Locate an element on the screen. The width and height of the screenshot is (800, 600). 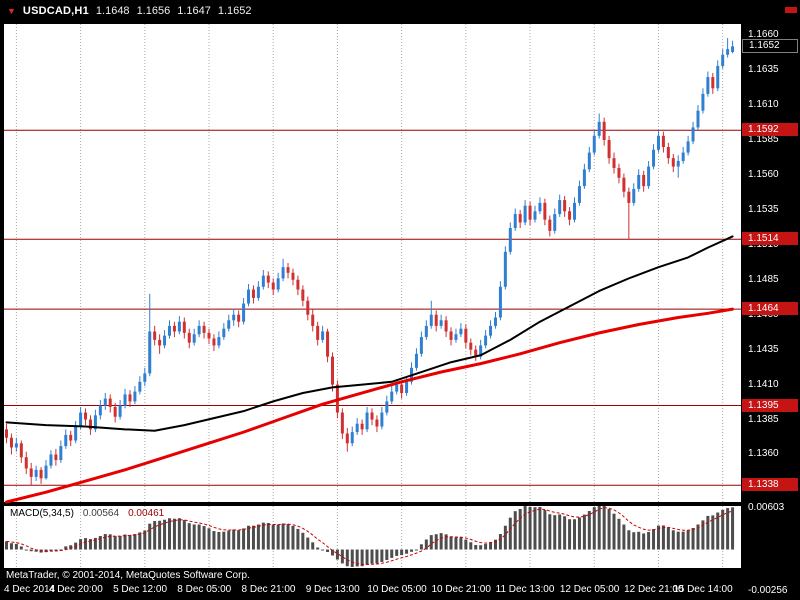
time-axis-label: 4 Dec 20:00 is located at coordinates (75, 589).